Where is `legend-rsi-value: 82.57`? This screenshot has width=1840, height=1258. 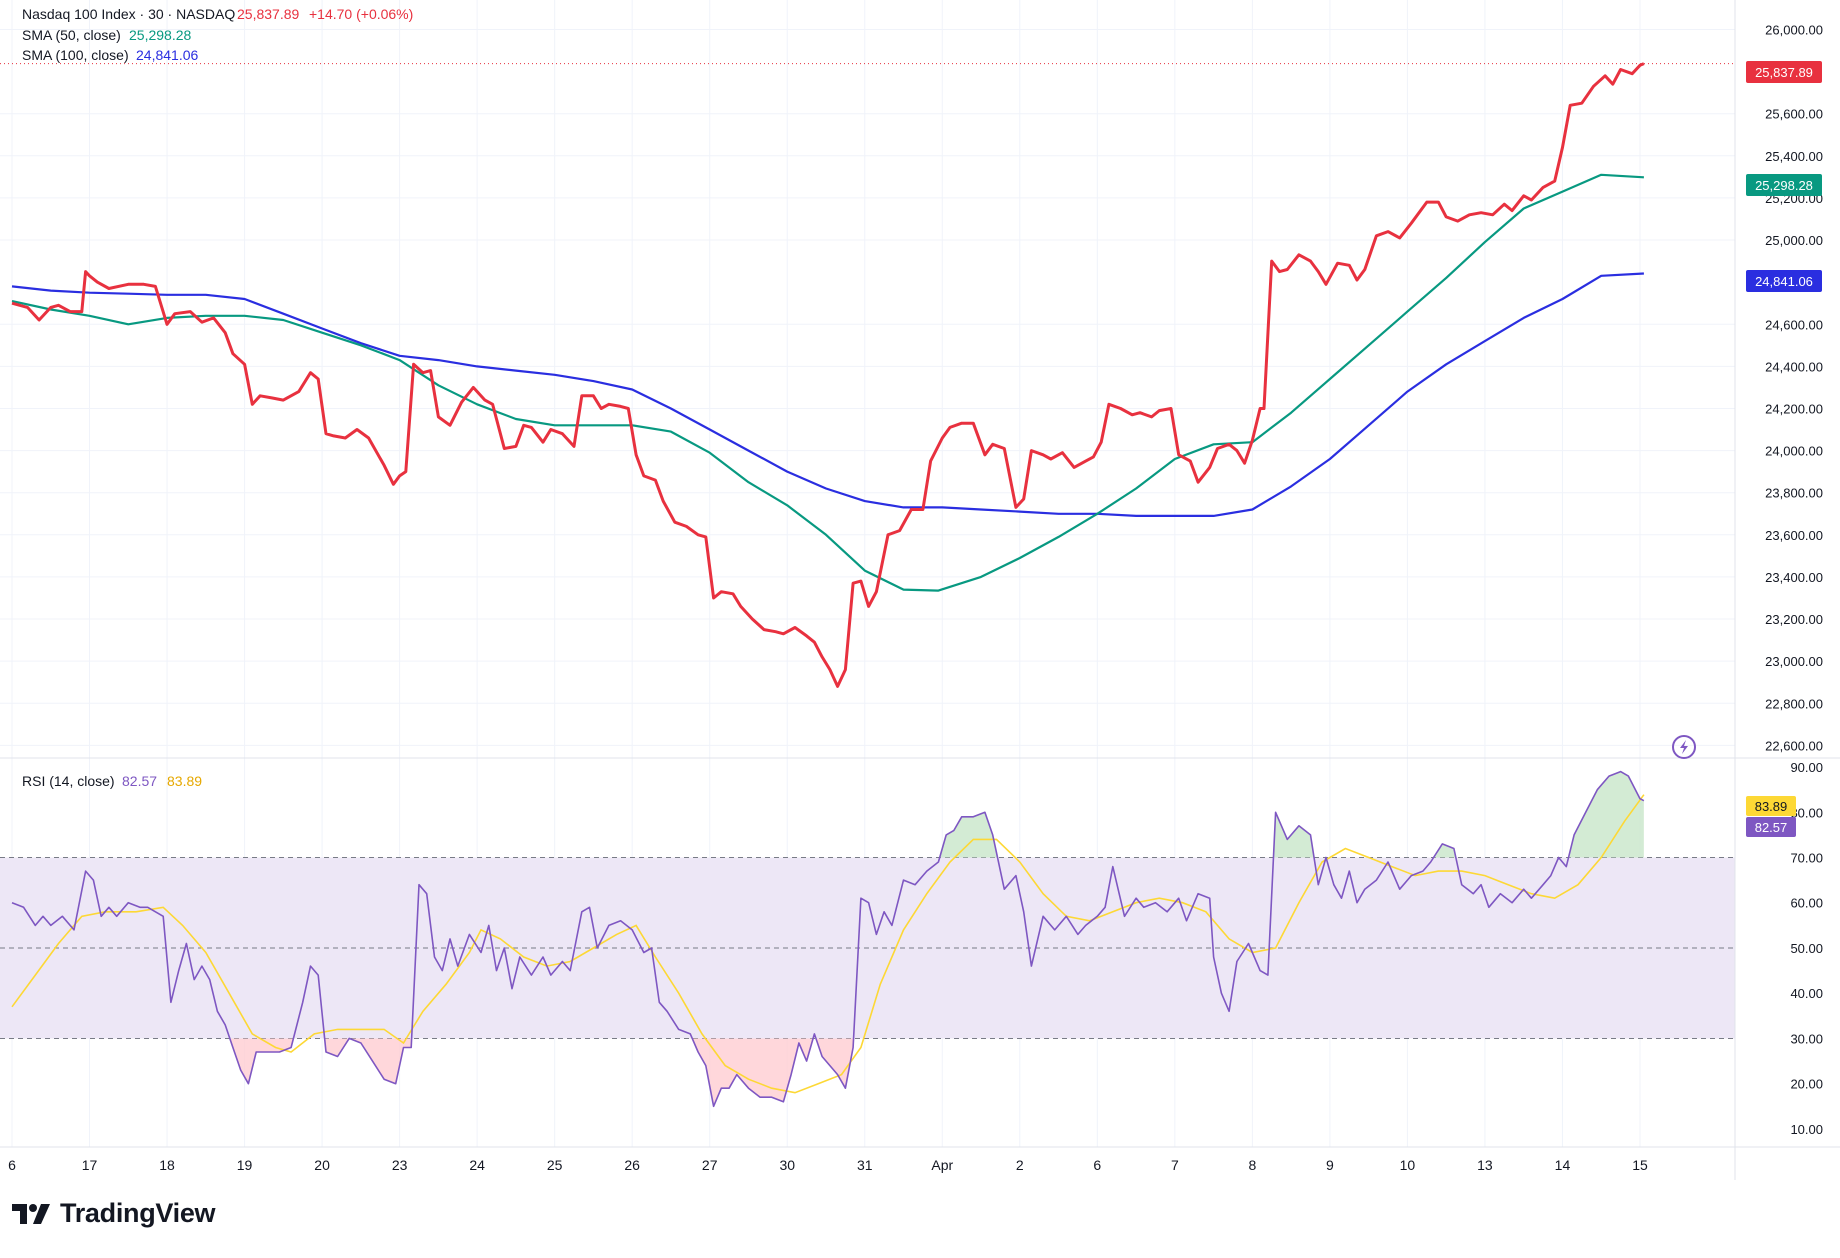 legend-rsi-value: 82.57 is located at coordinates (139, 781).